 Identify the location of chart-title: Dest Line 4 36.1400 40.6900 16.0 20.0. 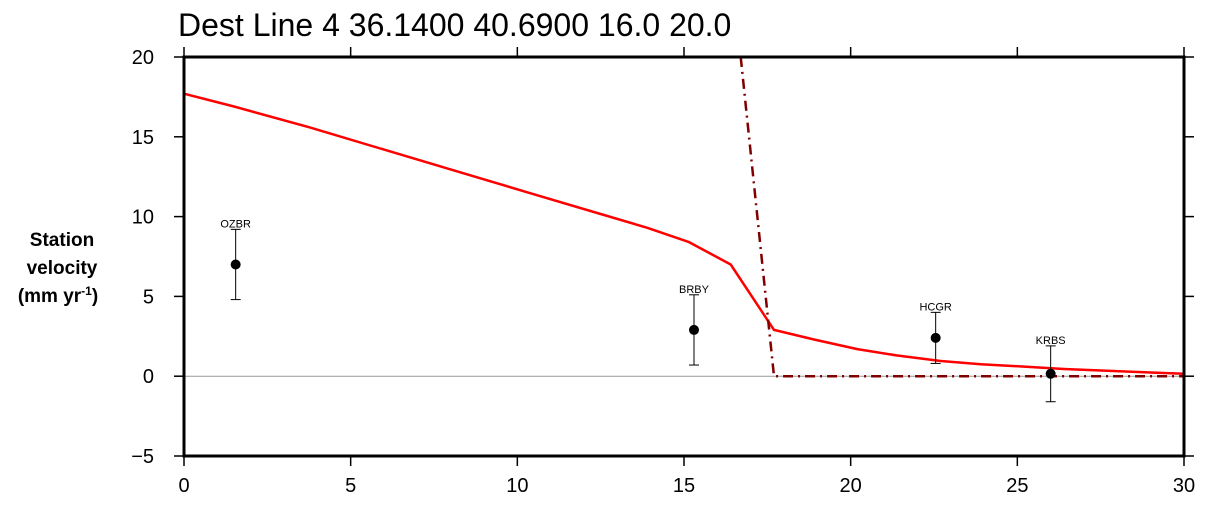
(454, 25).